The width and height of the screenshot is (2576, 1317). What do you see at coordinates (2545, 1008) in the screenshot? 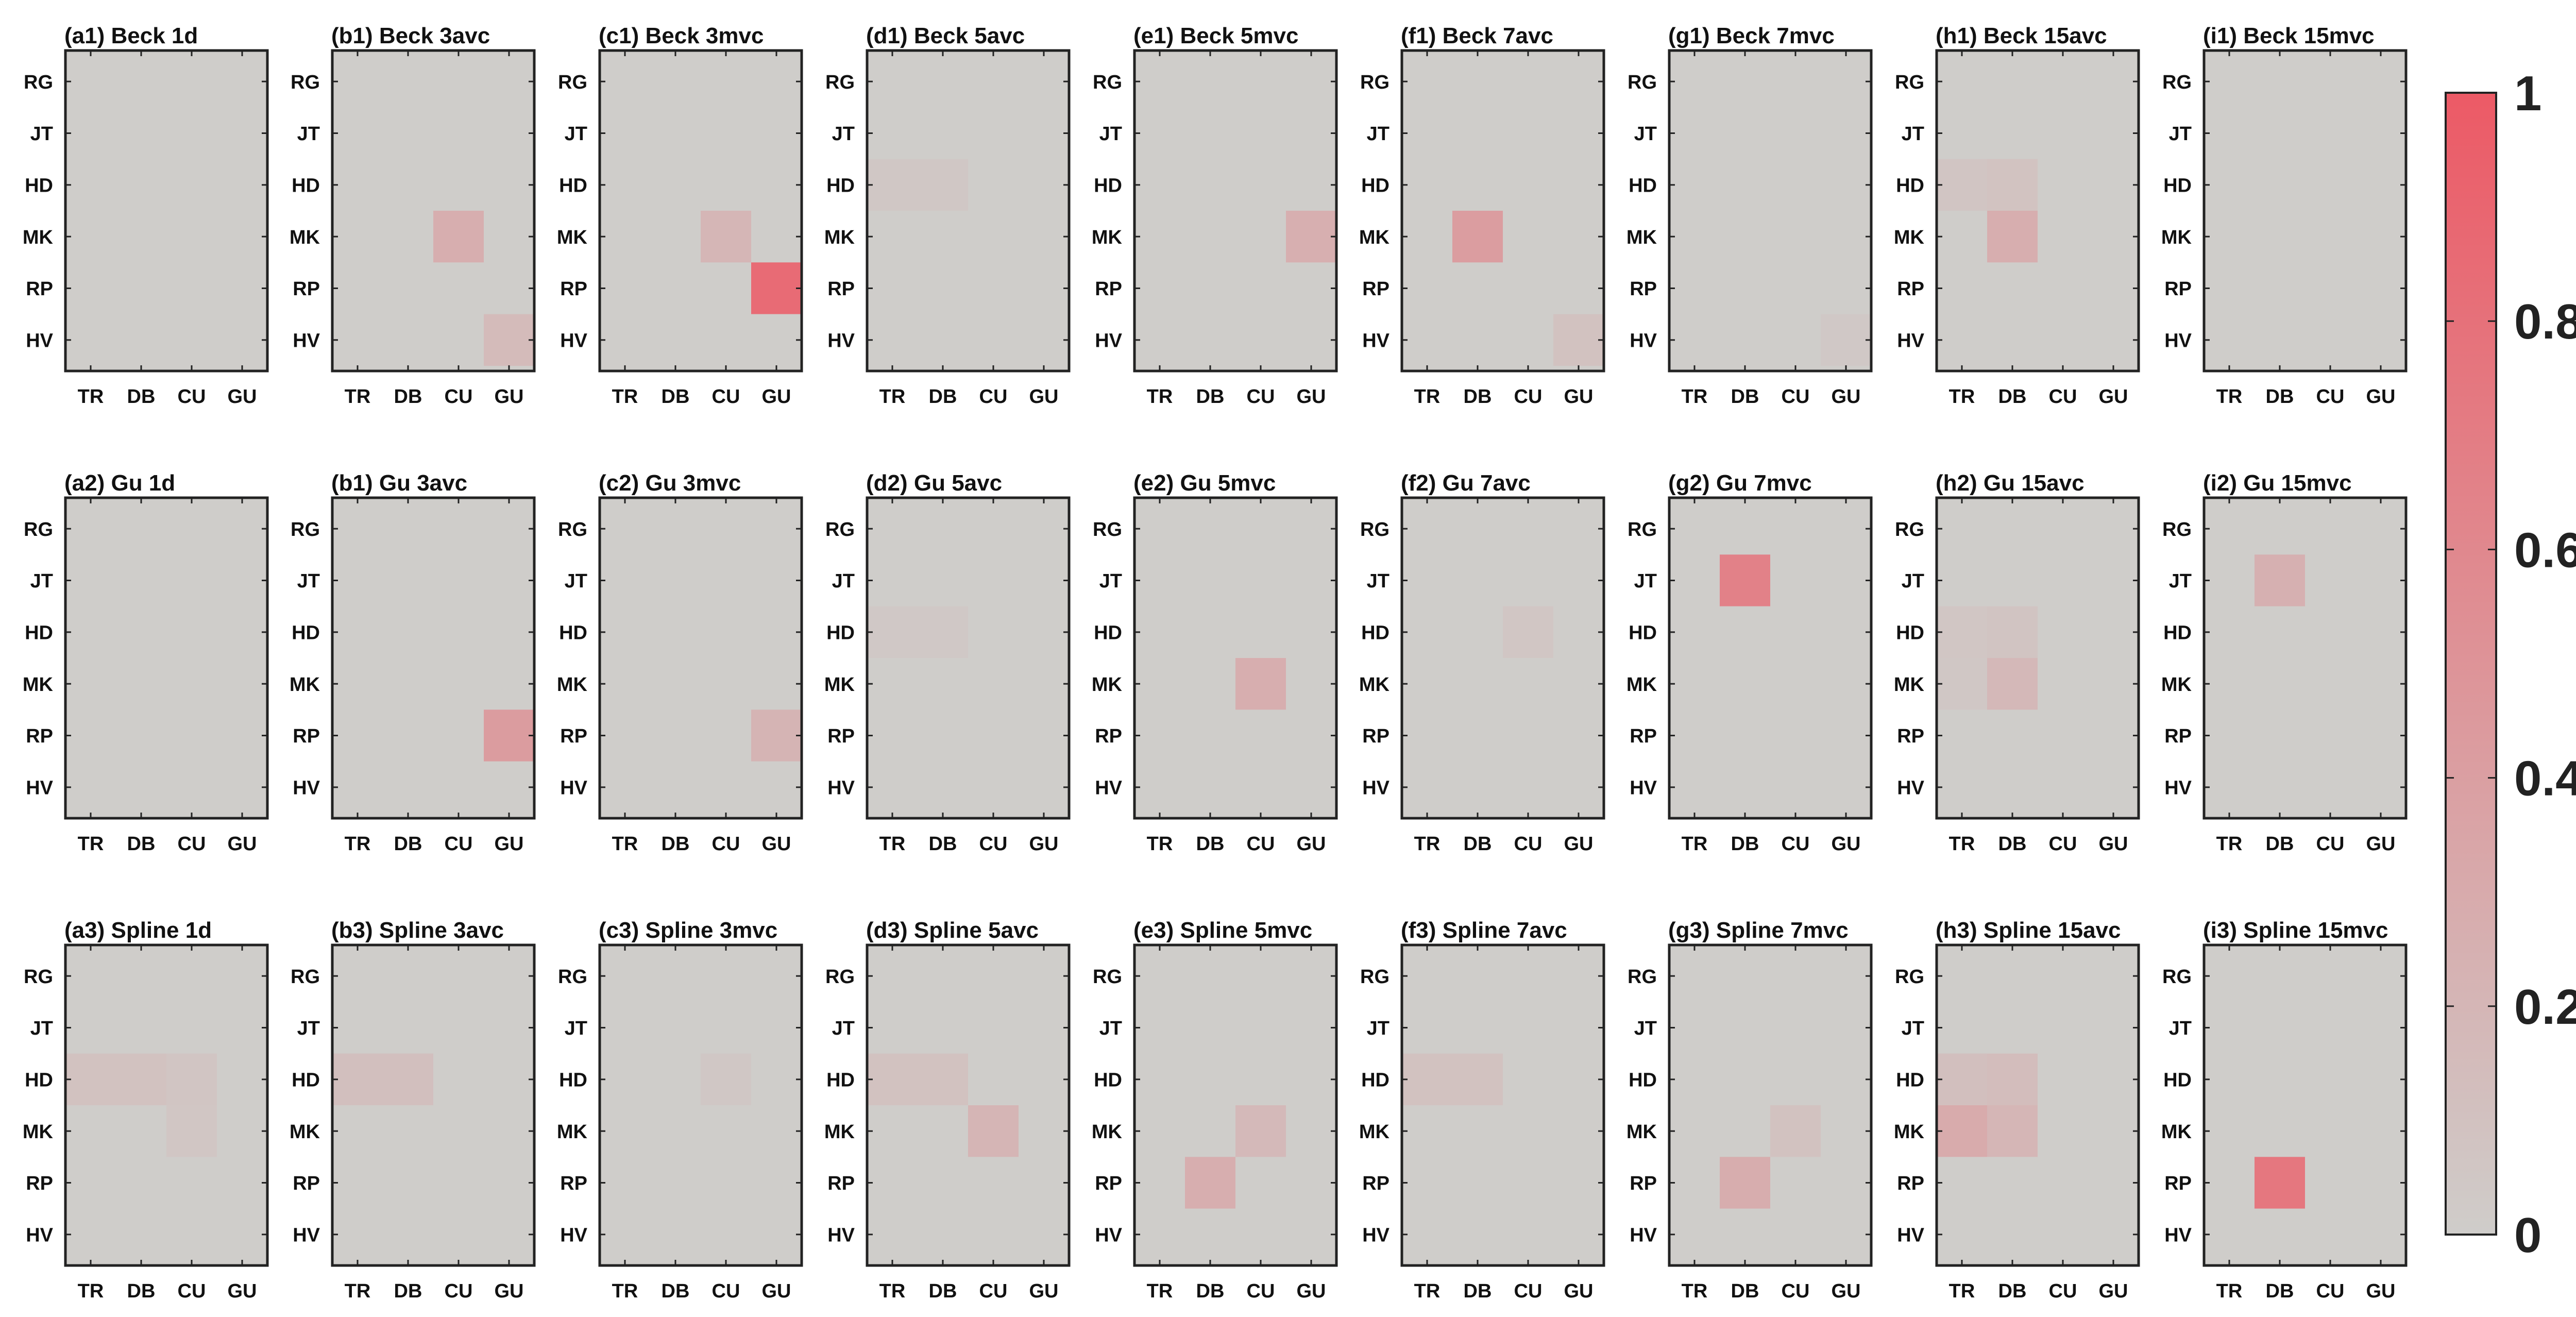
I see `colorbar-tick-label: 0.2` at bounding box center [2545, 1008].